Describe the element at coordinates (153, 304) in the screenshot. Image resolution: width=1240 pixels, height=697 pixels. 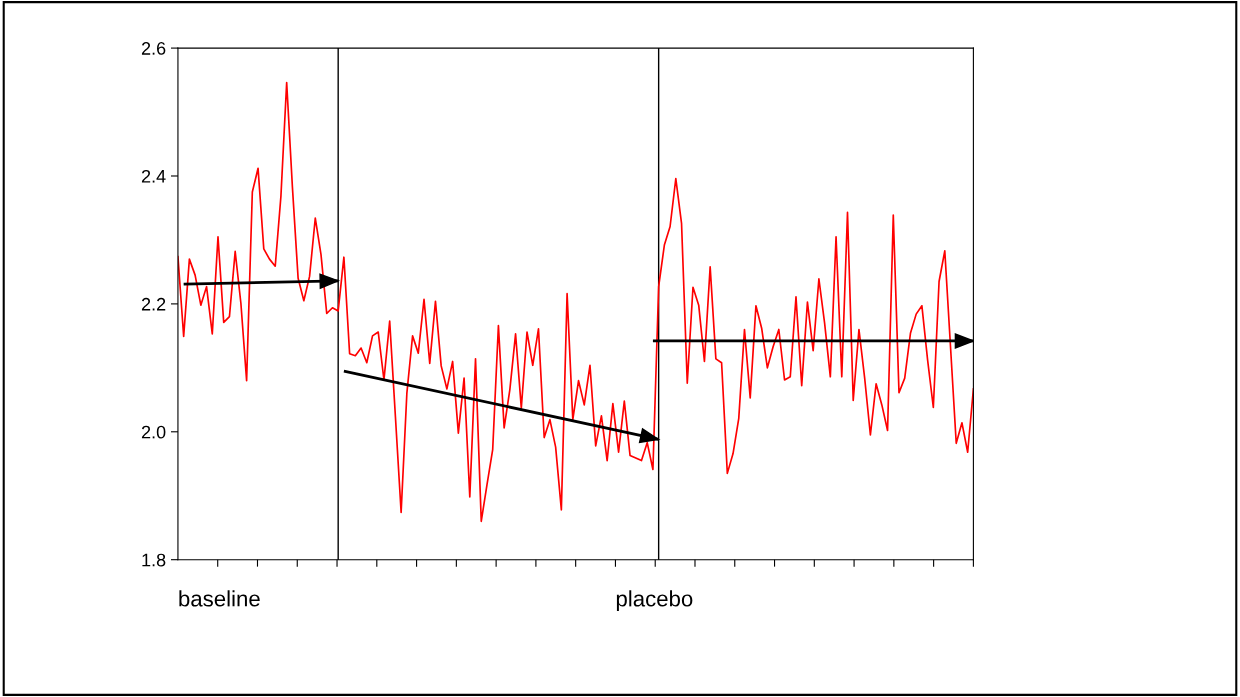
I see `y-tick-label: 2.2` at that location.